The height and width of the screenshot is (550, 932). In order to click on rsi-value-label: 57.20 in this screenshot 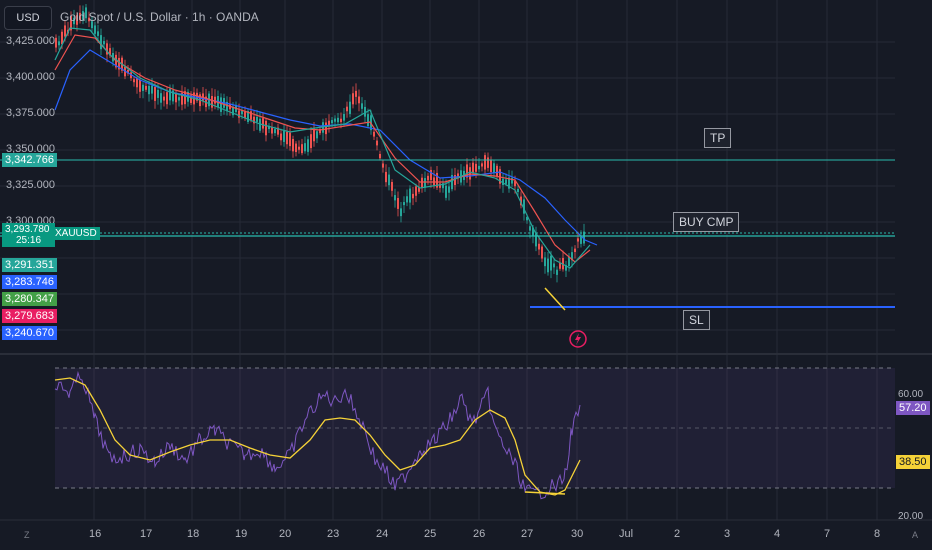, I will do `click(913, 408)`.